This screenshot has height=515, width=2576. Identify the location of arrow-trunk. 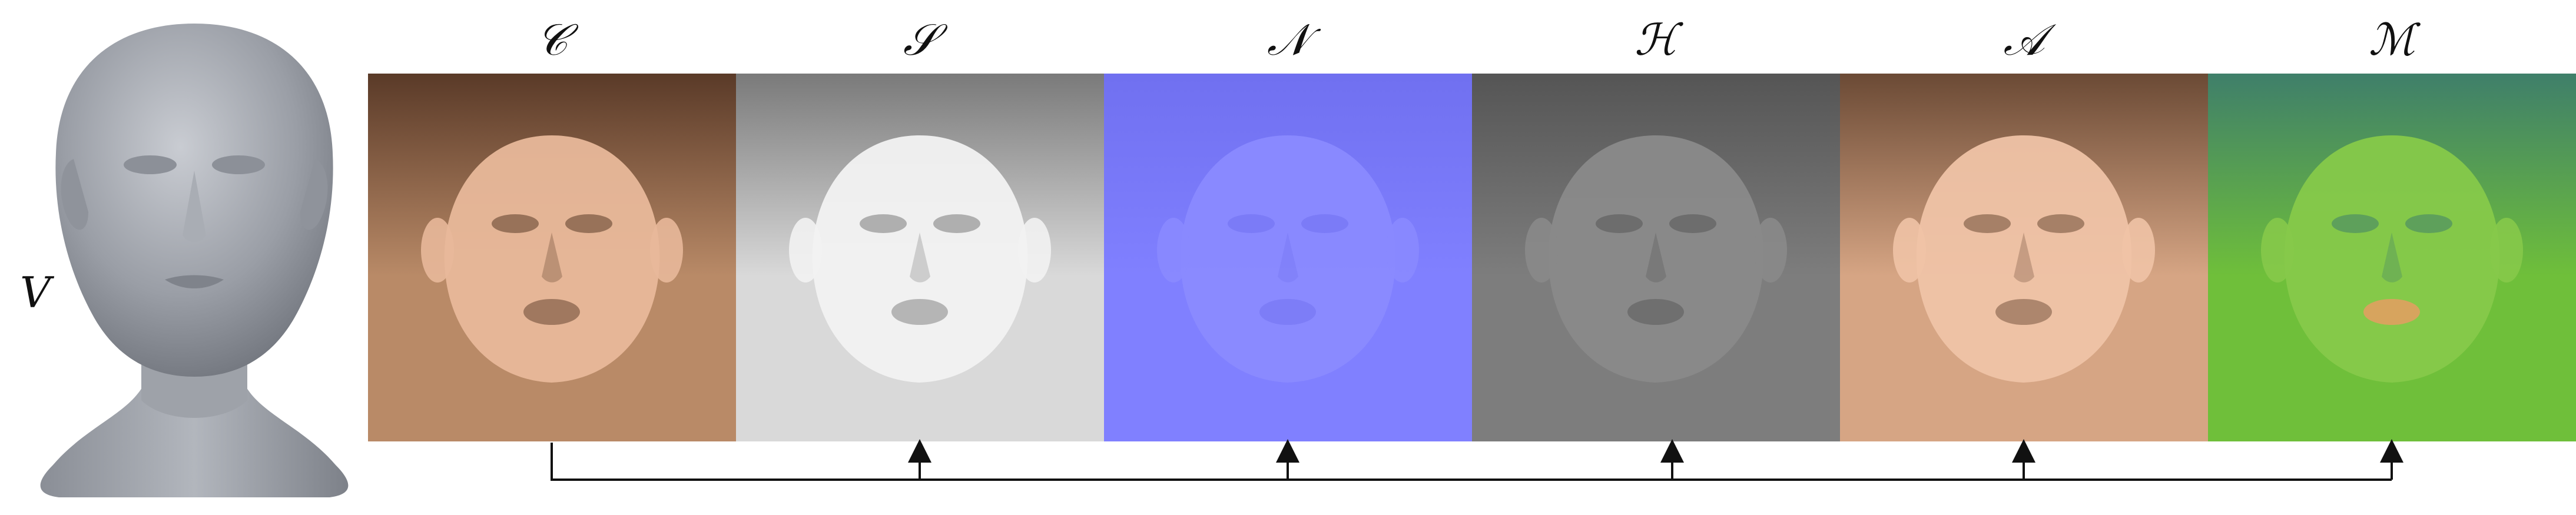
(1471, 462).